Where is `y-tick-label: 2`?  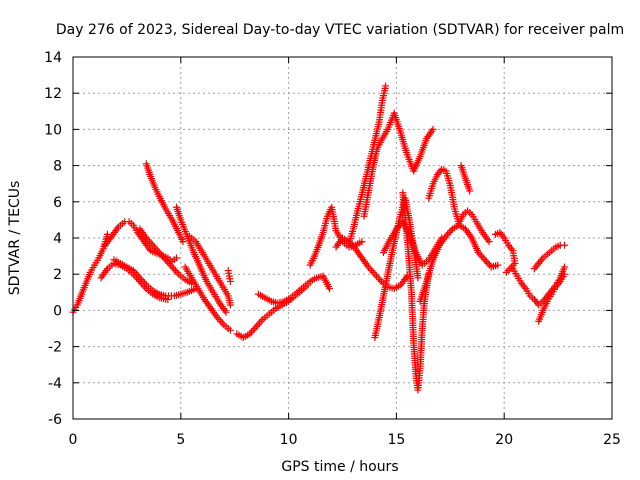
y-tick-label: 2 is located at coordinates (57, 275).